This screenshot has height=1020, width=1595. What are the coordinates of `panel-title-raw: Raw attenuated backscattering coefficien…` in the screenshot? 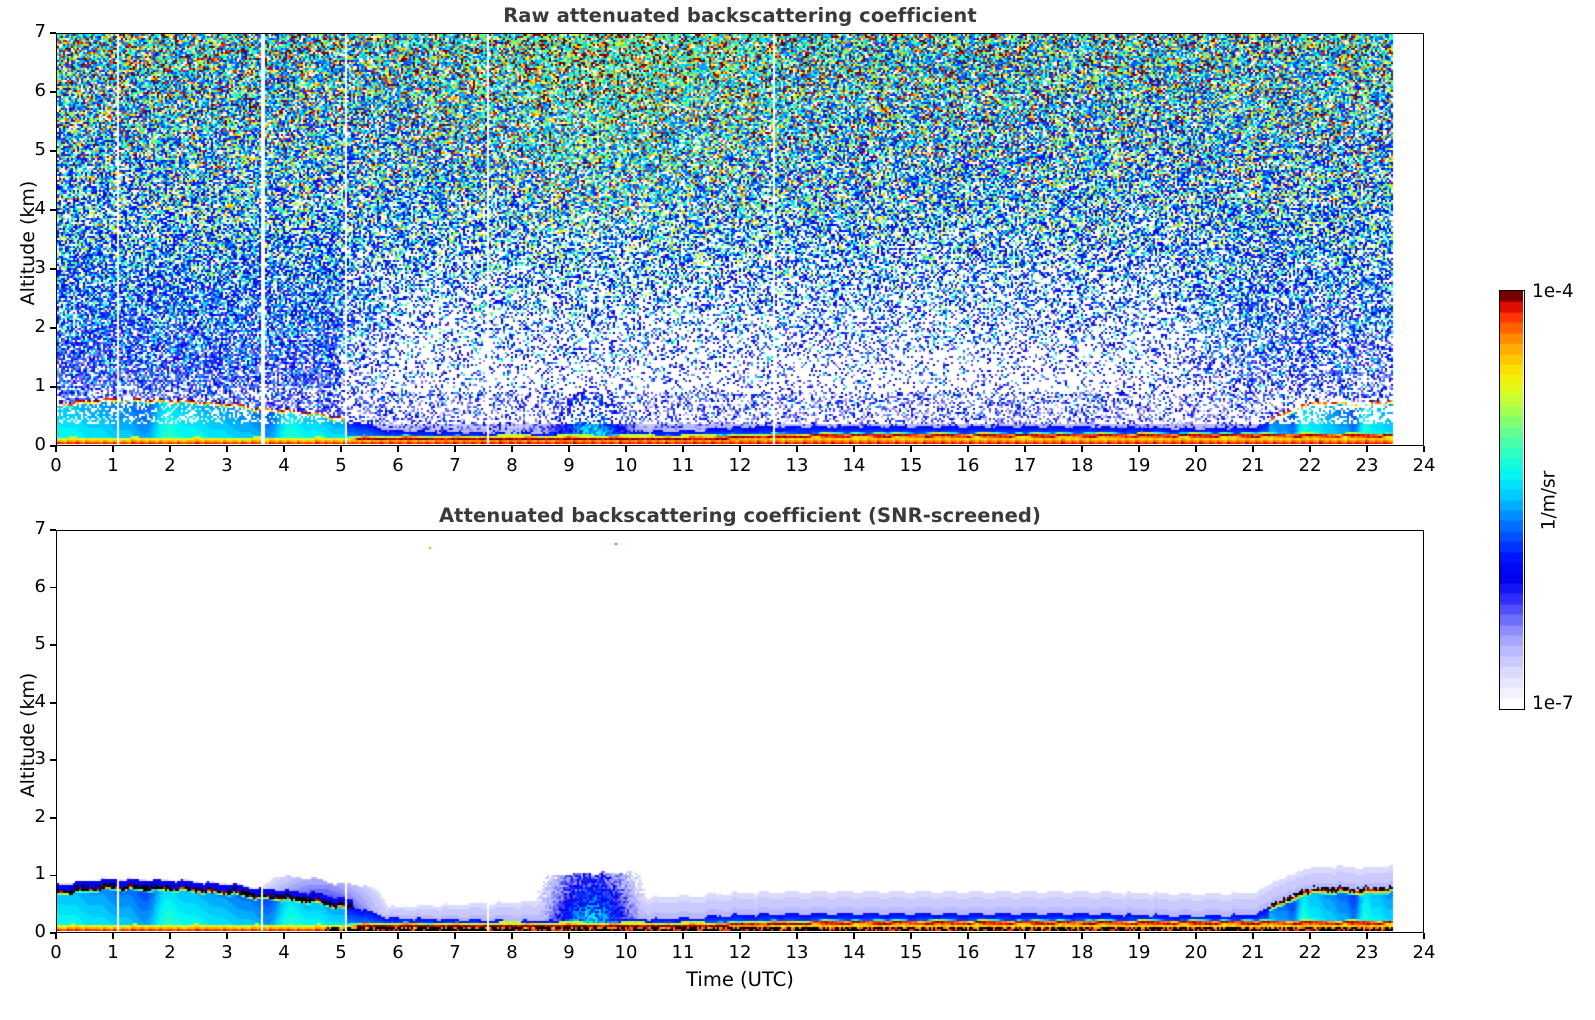 It's located at (740, 15).